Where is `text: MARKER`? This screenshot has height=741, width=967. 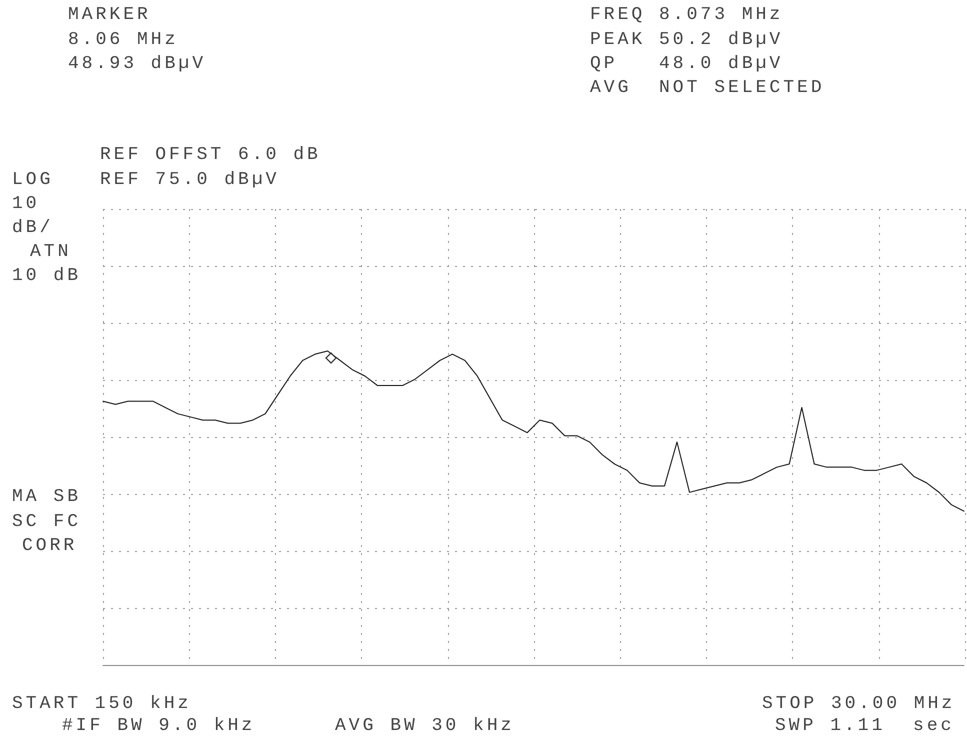 text: MARKER is located at coordinates (109, 15).